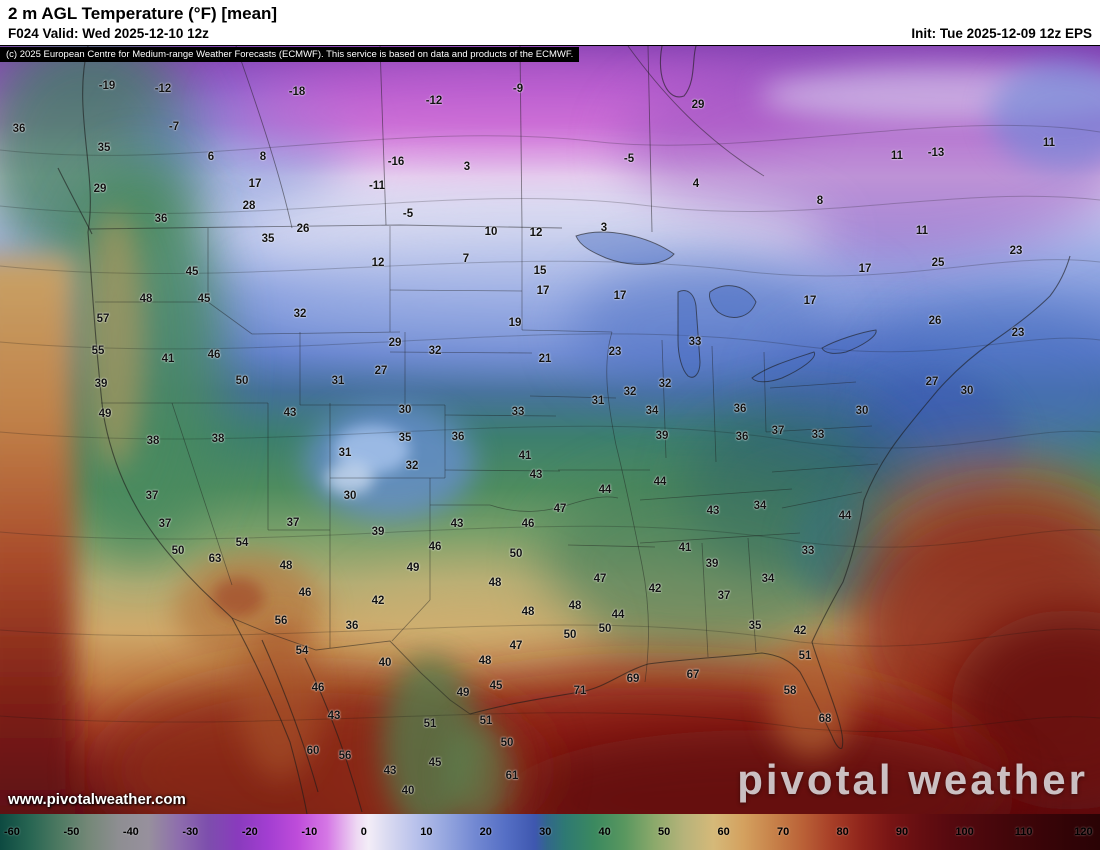  Describe the element at coordinates (309, 832) in the screenshot. I see `colorbar-tick: -10` at that location.